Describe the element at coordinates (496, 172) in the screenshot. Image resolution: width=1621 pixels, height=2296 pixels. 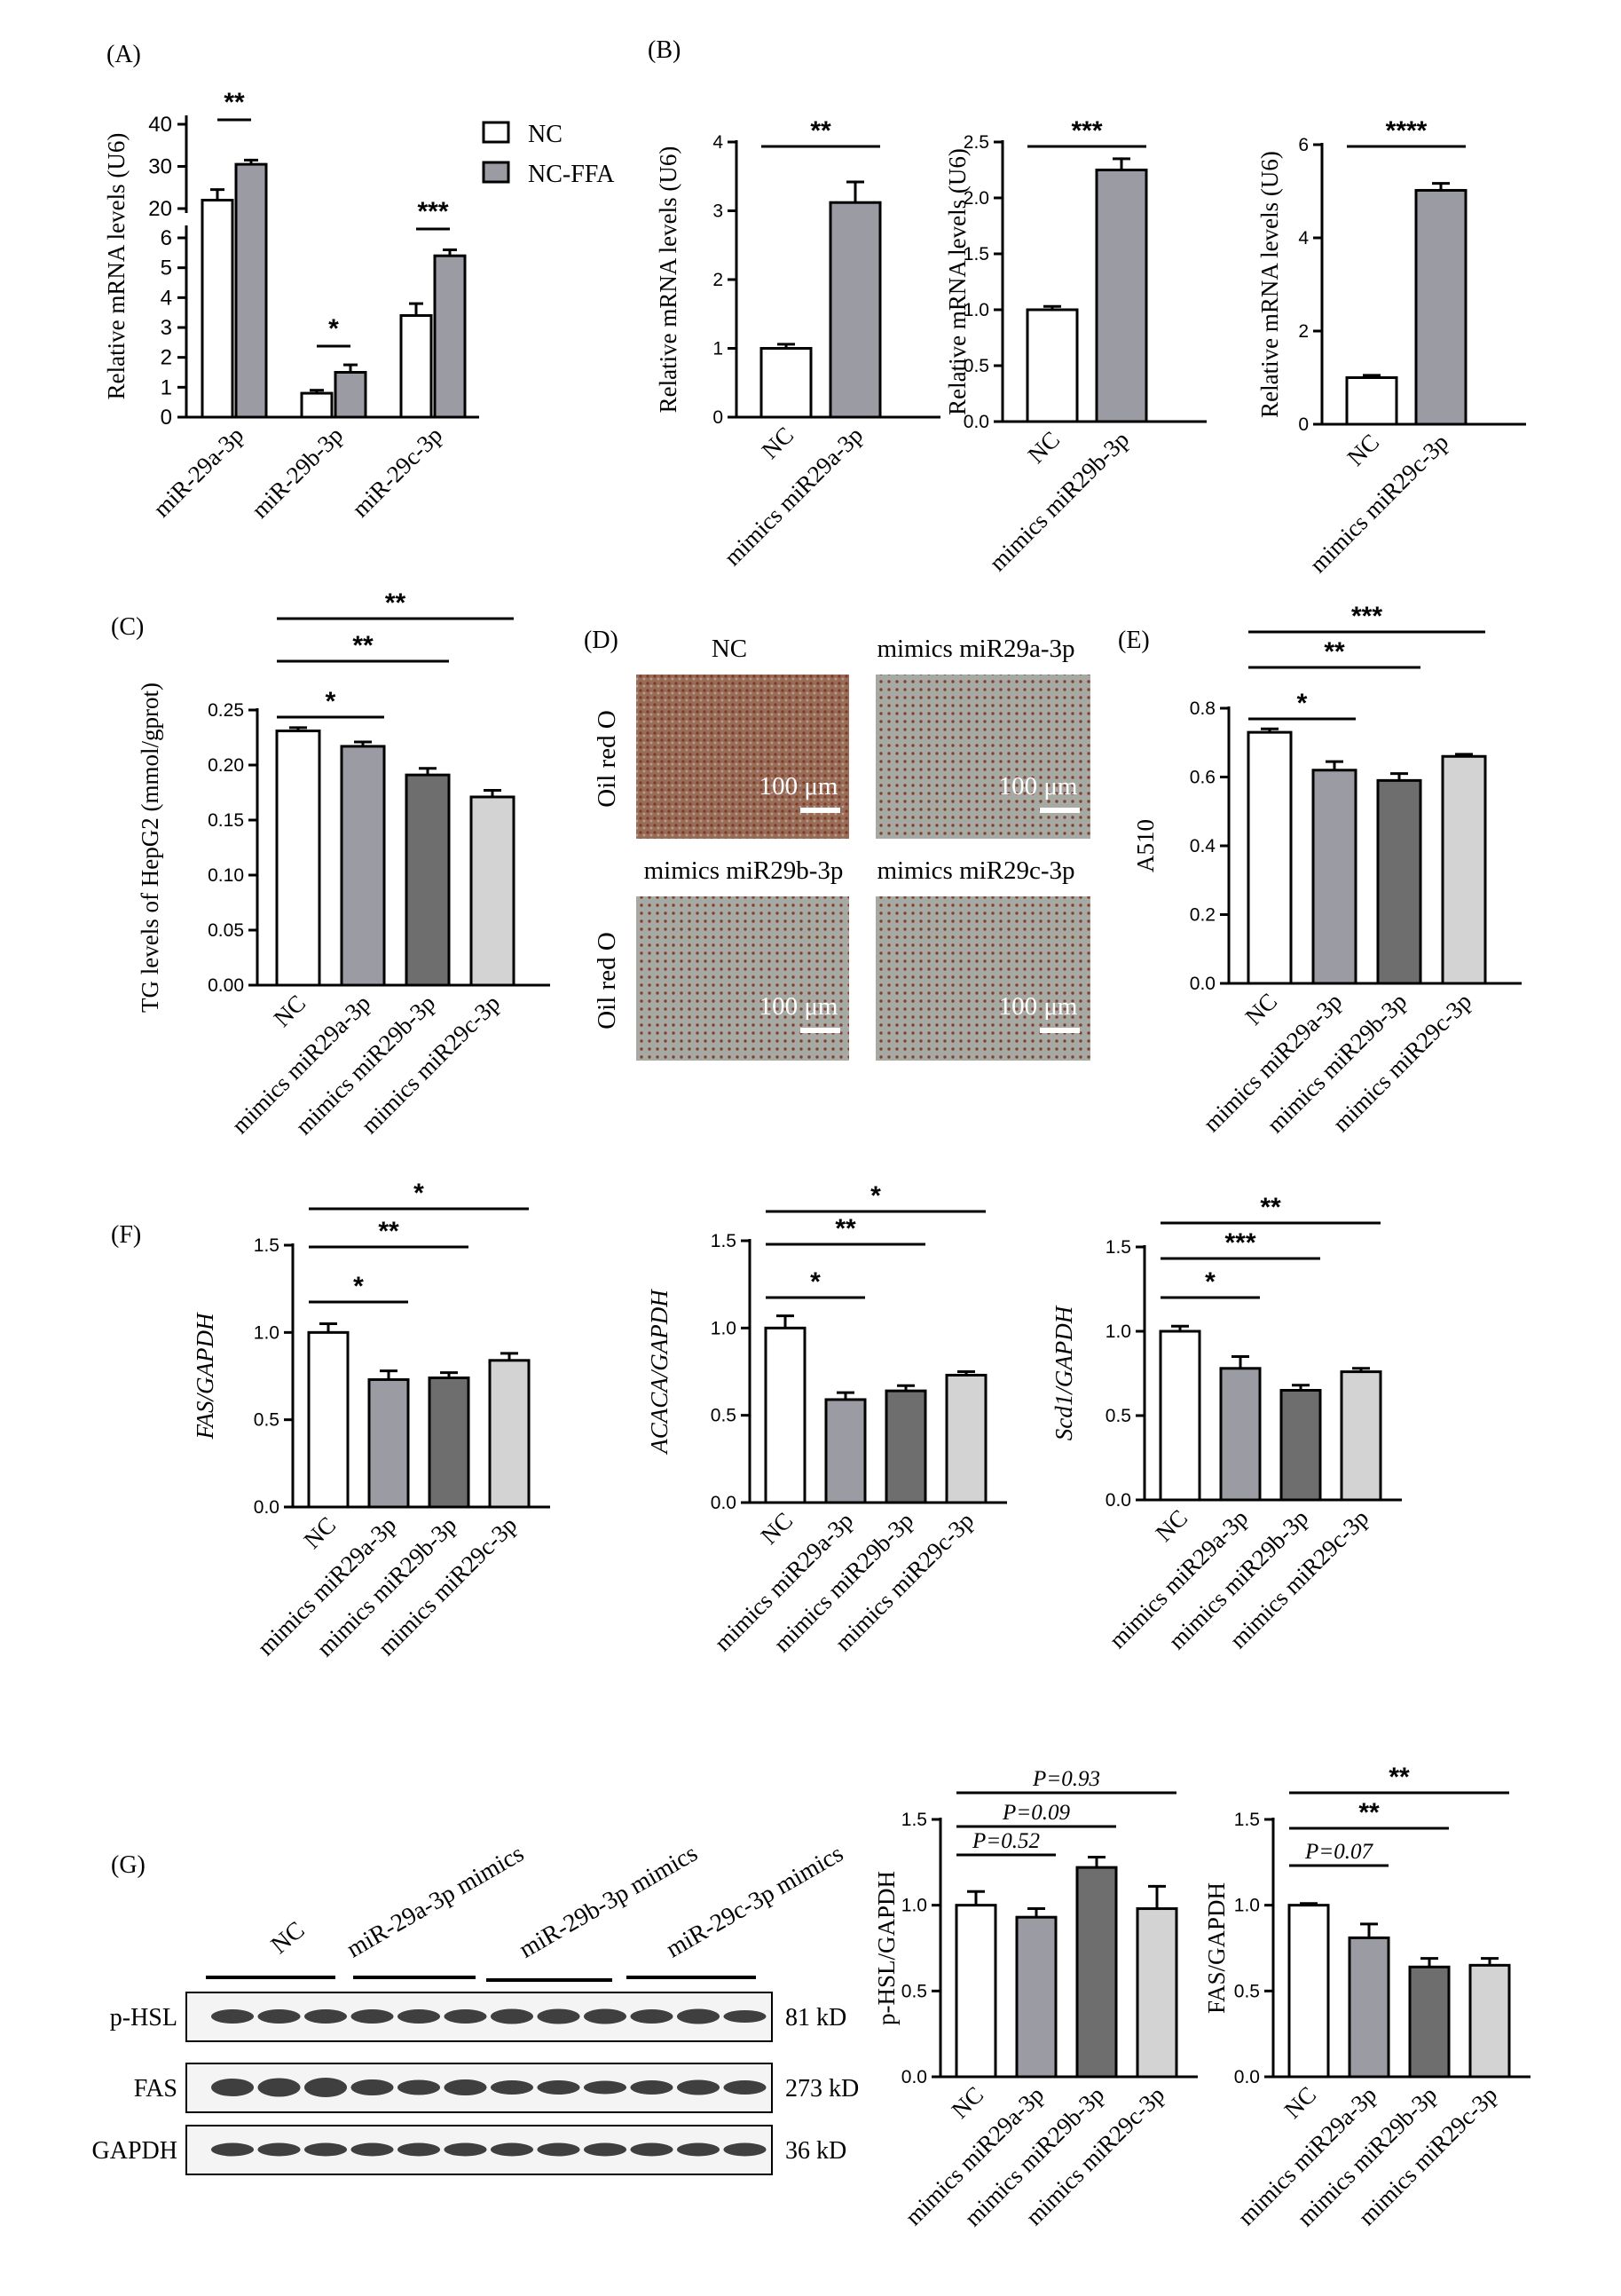
I see `legend-swatch-nc-ffa` at that location.